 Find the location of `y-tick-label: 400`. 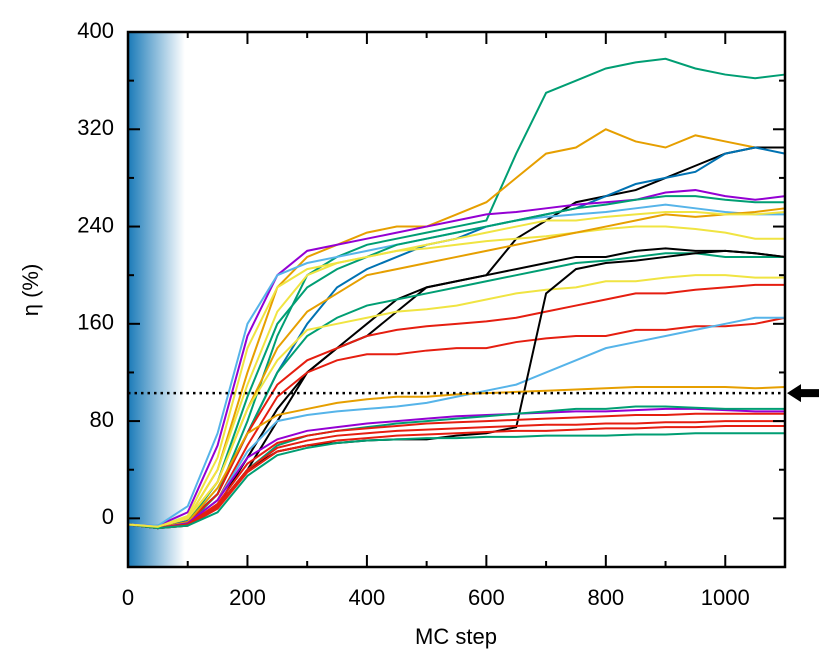

y-tick-label: 400 is located at coordinates (95, 30).